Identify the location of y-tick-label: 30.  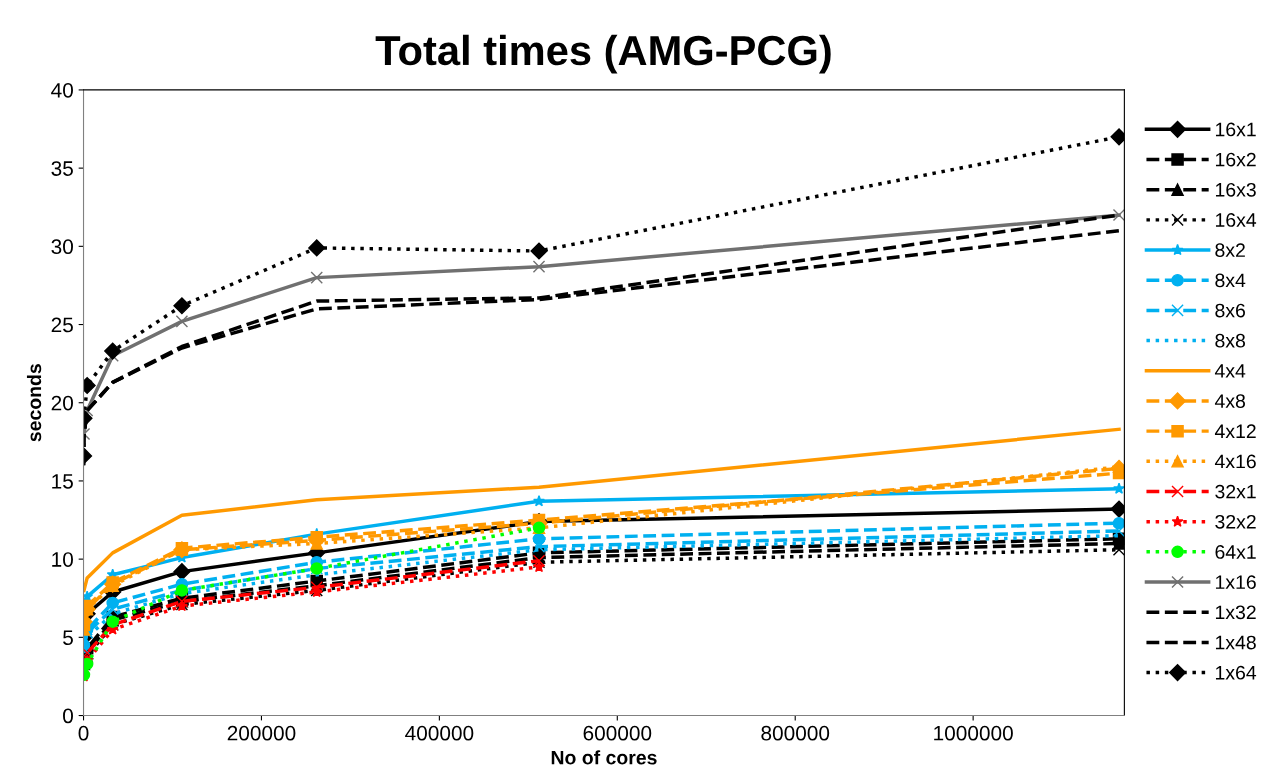
(62, 247).